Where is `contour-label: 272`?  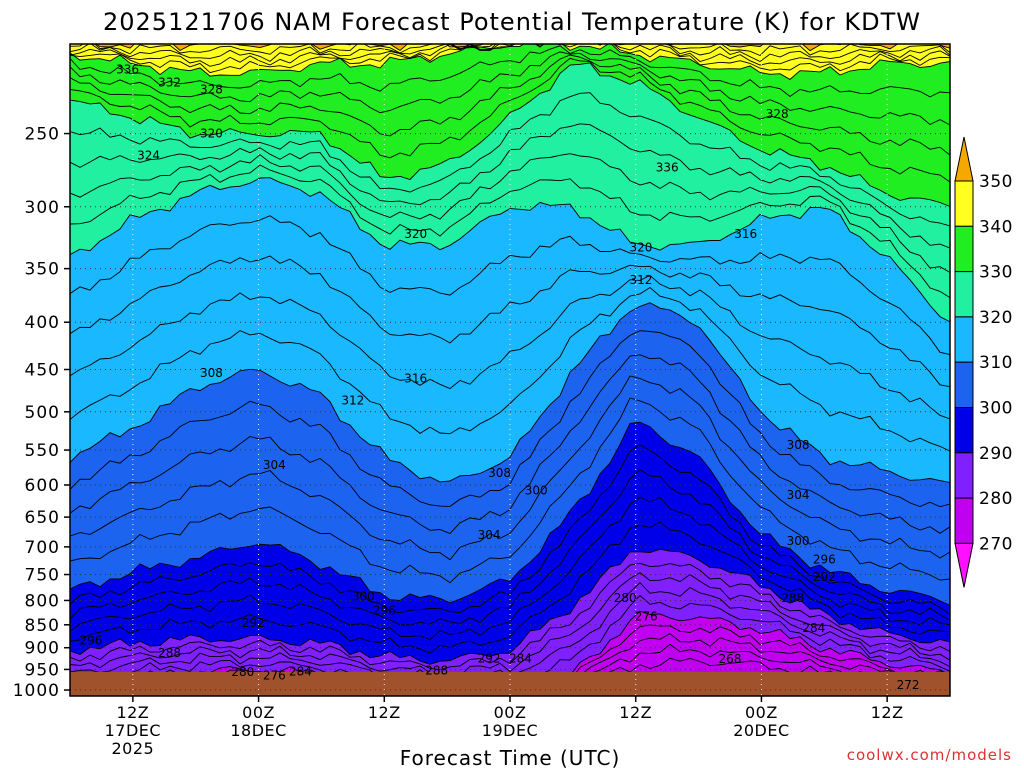 contour-label: 272 is located at coordinates (908, 685).